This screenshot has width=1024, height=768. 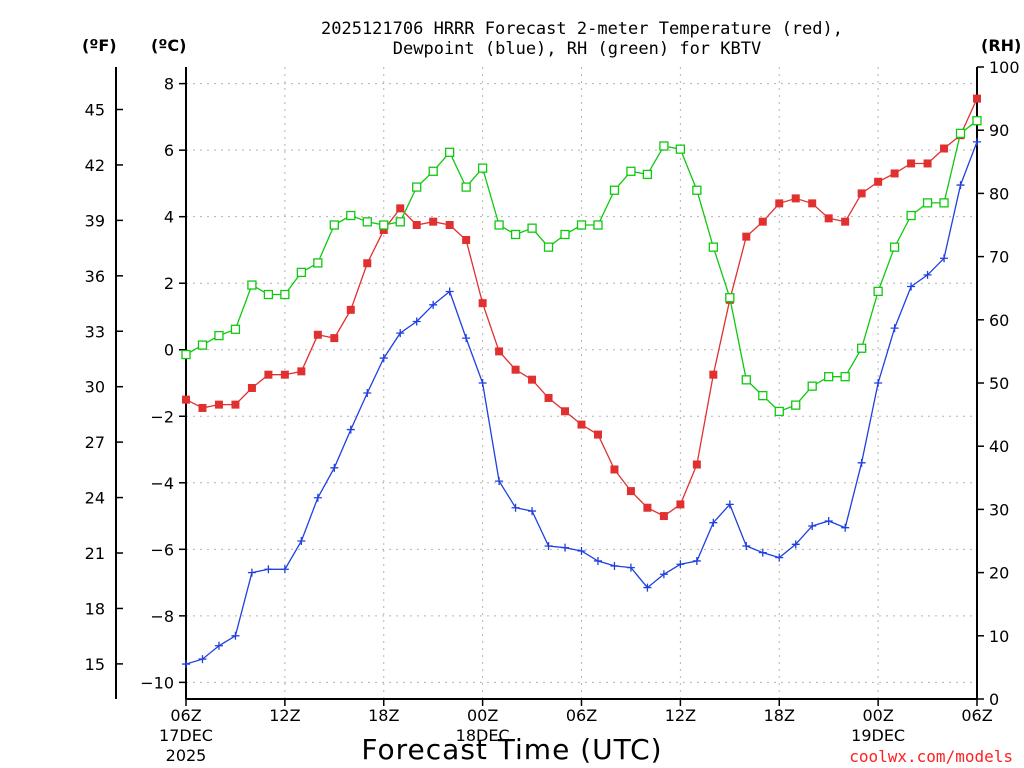 What do you see at coordinates (999, 509) in the screenshot?
I see `rh-tick-label: 30` at bounding box center [999, 509].